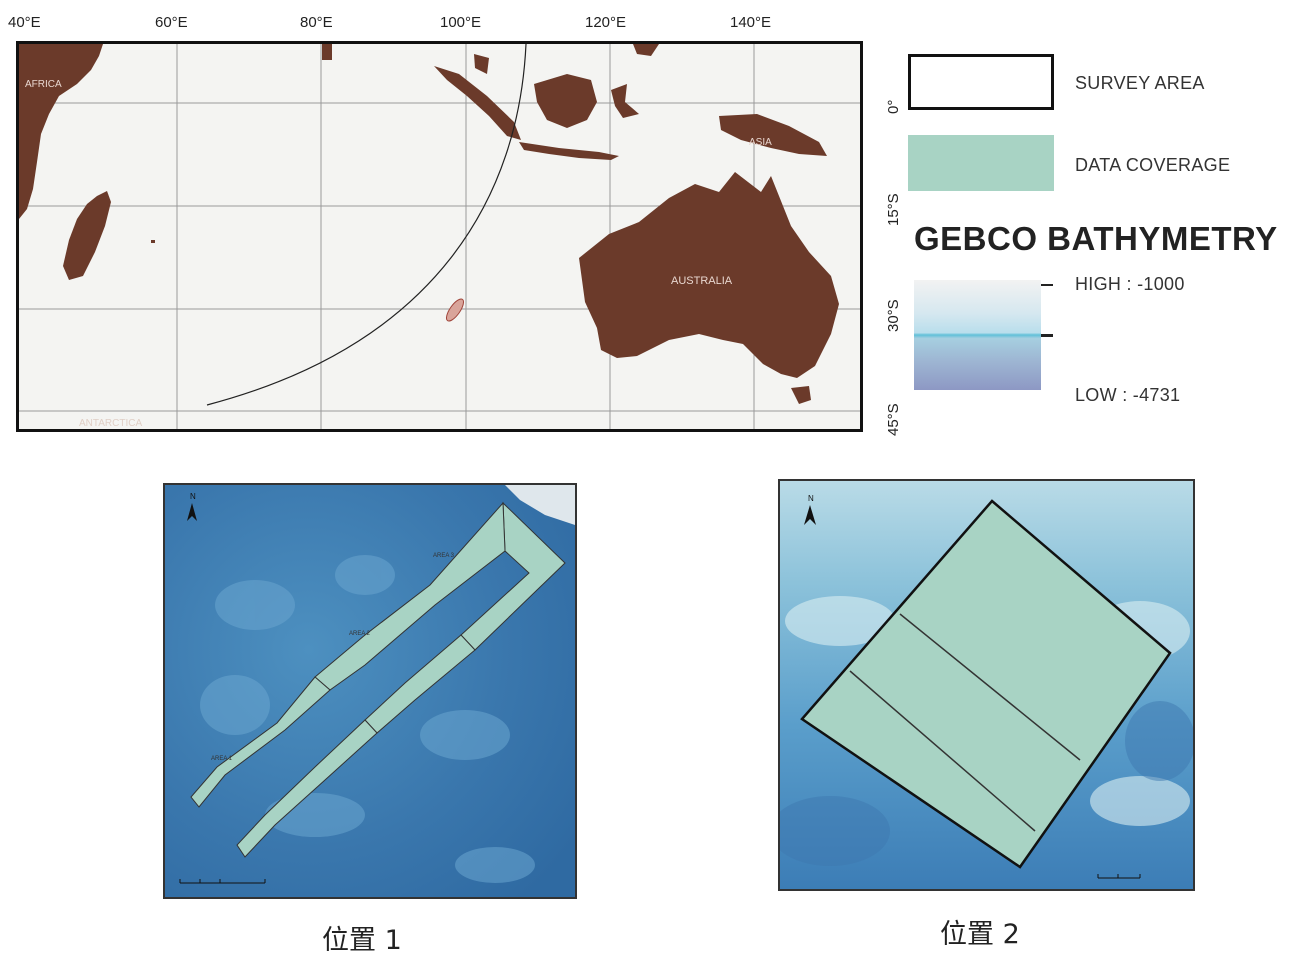  I want to click on australia-label: AUSTRALIA, so click(702, 281).